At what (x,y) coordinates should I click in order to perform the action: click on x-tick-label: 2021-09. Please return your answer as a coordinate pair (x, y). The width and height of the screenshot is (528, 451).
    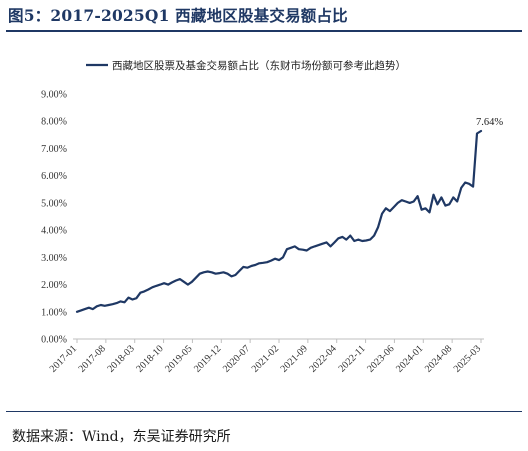
    Looking at the image, I should click on (294, 358).